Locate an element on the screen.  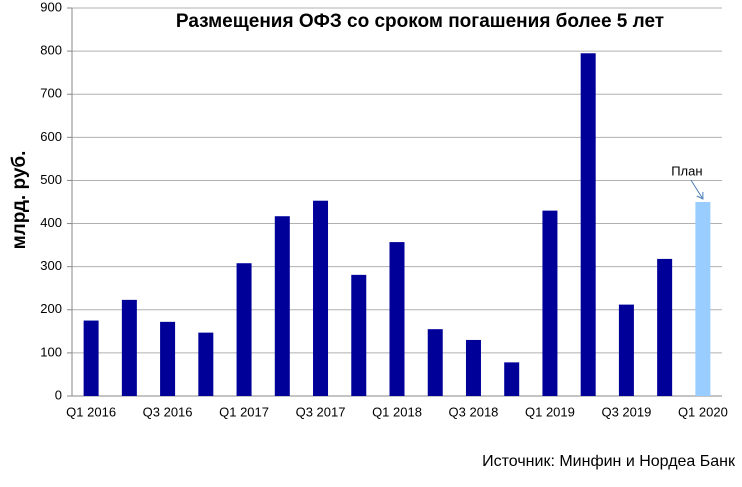
x-tick-label: Q3 2018 is located at coordinates (474, 411).